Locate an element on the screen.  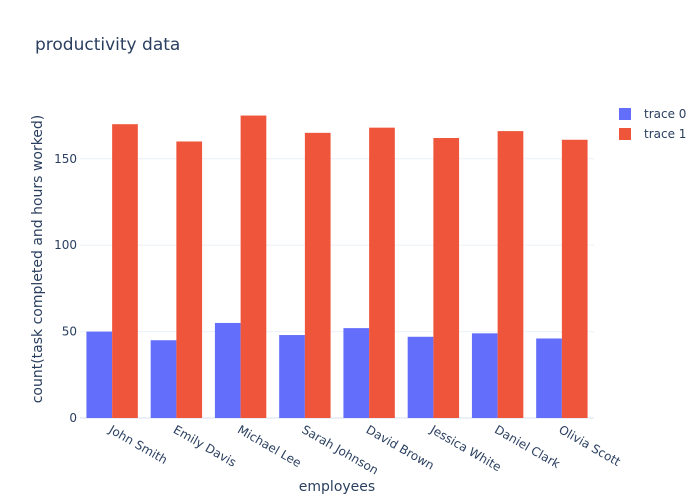
x-axis-title: employees is located at coordinates (337, 487).